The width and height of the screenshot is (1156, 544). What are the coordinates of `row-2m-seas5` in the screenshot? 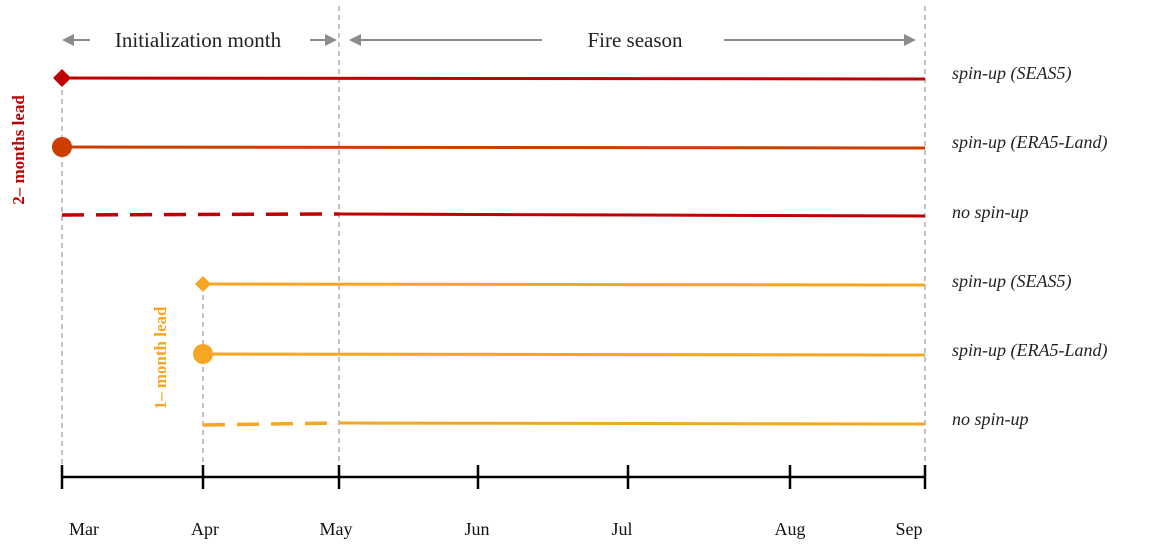 It's located at (489, 78).